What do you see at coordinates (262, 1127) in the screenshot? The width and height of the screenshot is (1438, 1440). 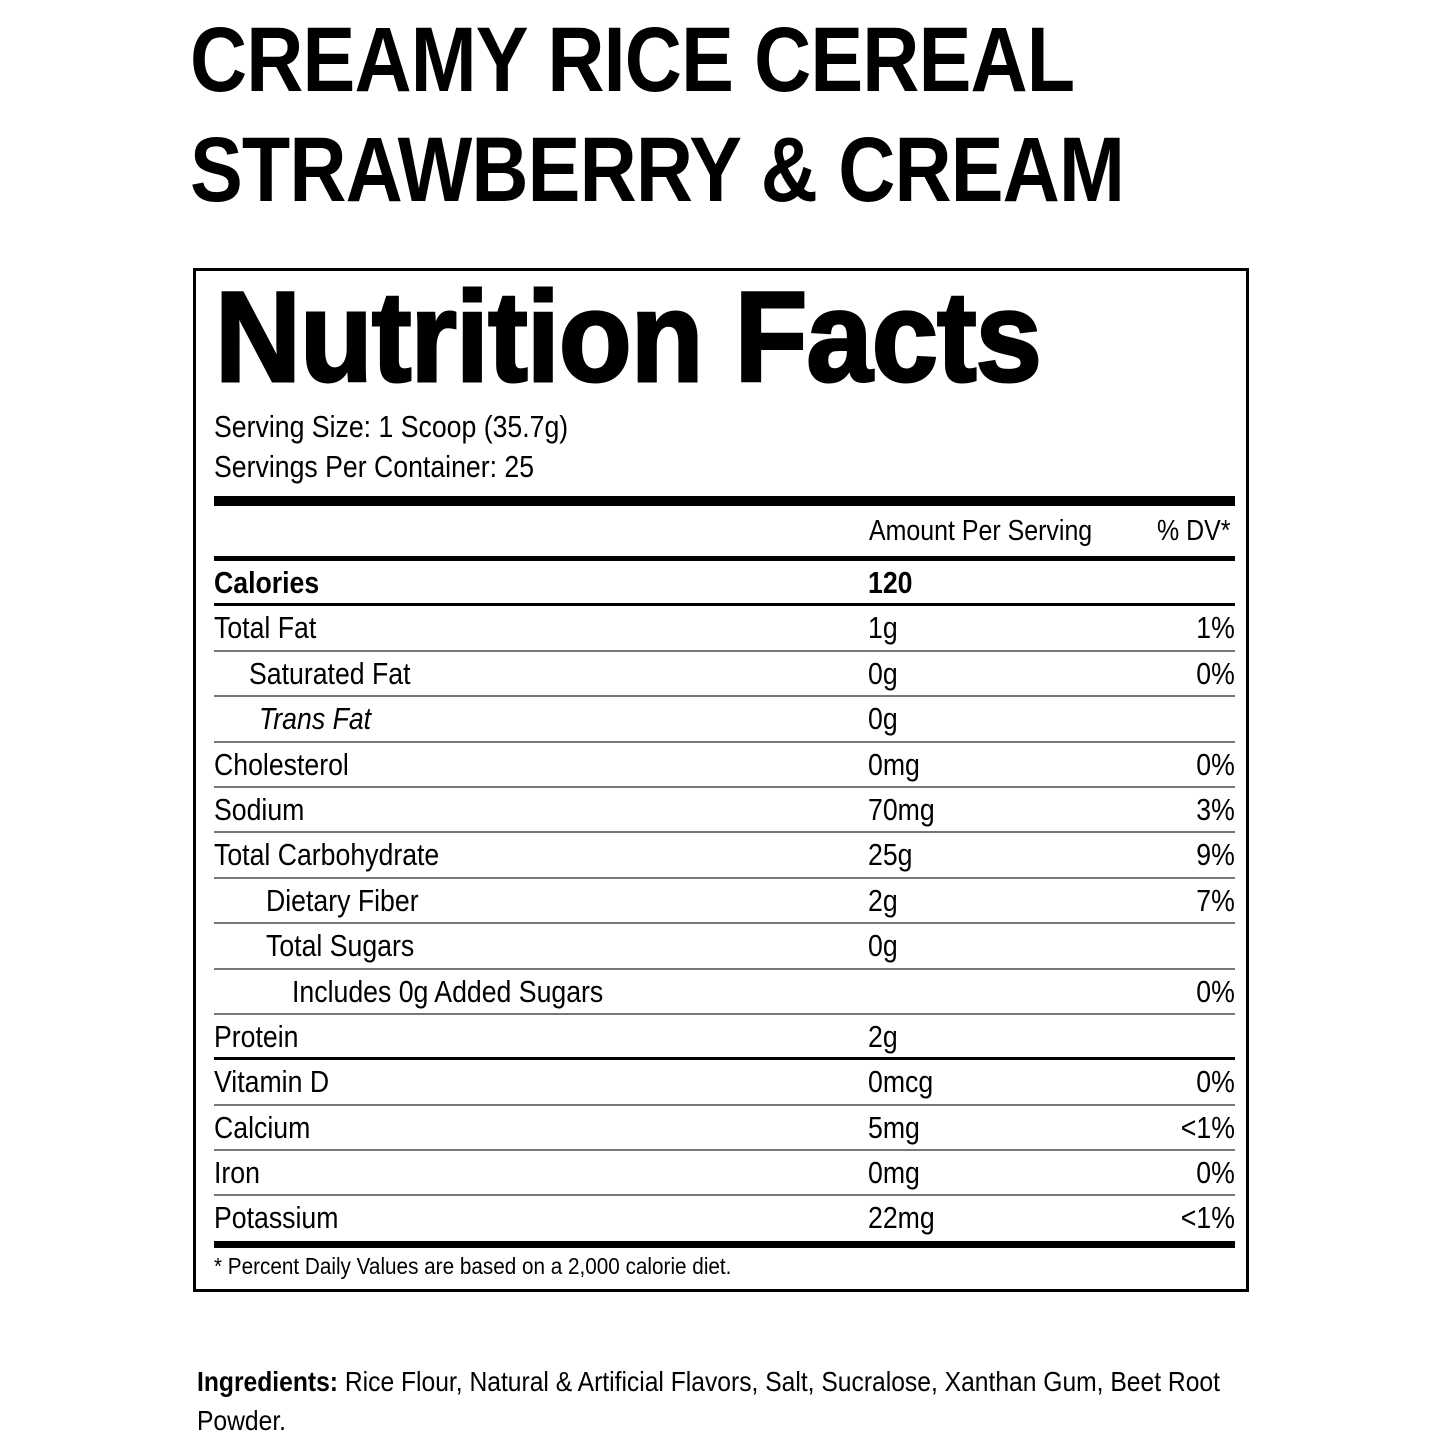 I see `nutrient-name: Calcium` at bounding box center [262, 1127].